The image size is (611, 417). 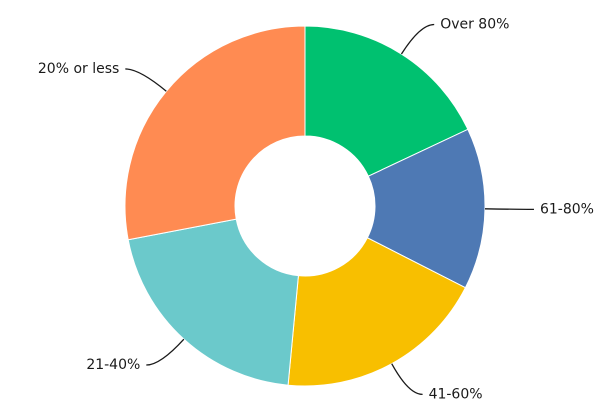 What do you see at coordinates (78, 69) in the screenshot?
I see `slice-label: 20% or less` at bounding box center [78, 69].